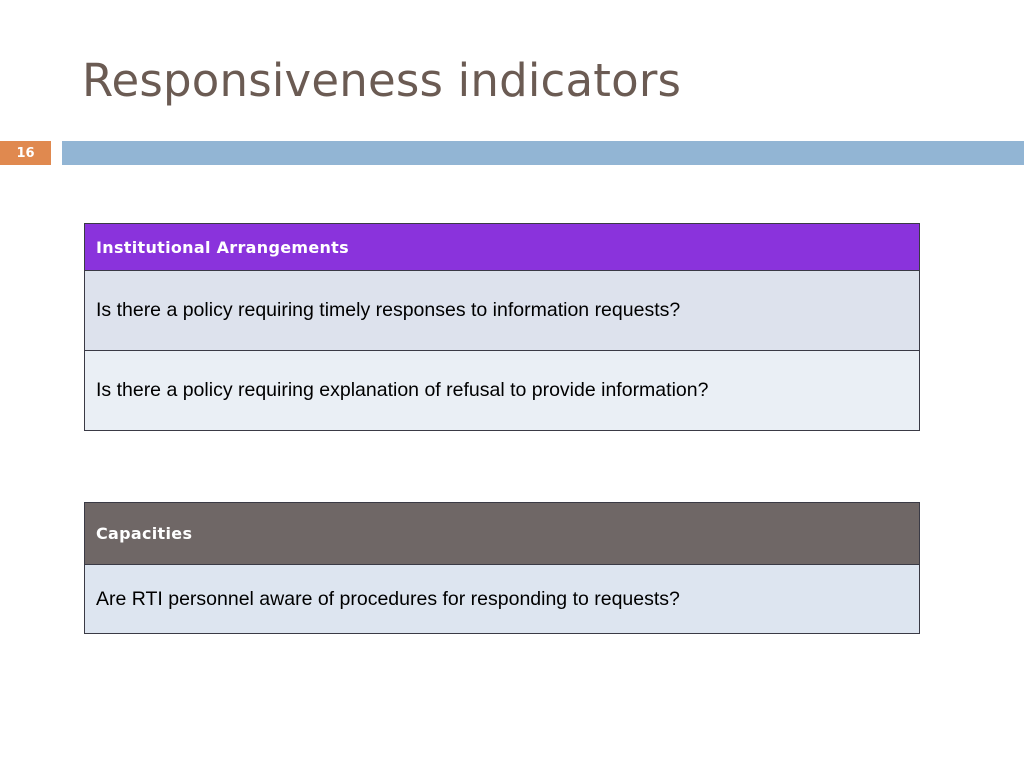 This screenshot has width=1024, height=768. I want to click on table-header-institutional-arrangements: Institutional Arrangements, so click(502, 247).